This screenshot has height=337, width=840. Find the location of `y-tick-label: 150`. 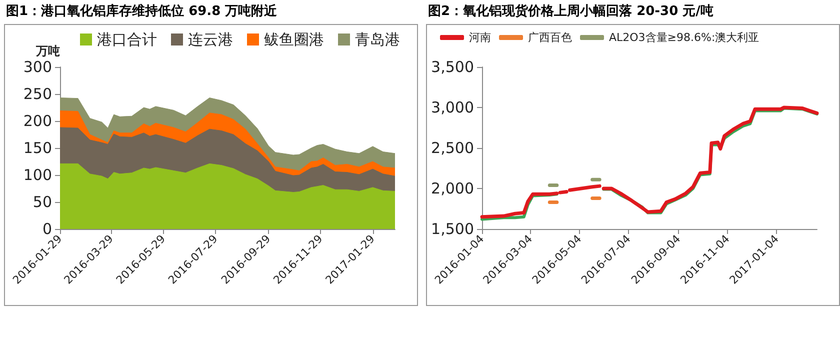

y-tick-label: 150 is located at coordinates (37, 148).